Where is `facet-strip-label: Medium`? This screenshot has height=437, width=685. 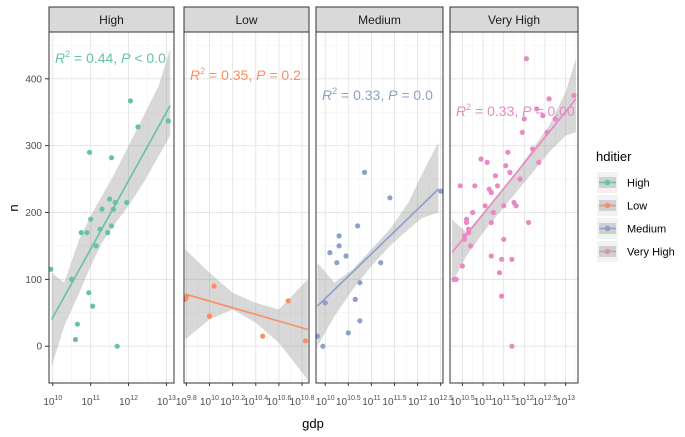 facet-strip-label: Medium is located at coordinates (379, 20).